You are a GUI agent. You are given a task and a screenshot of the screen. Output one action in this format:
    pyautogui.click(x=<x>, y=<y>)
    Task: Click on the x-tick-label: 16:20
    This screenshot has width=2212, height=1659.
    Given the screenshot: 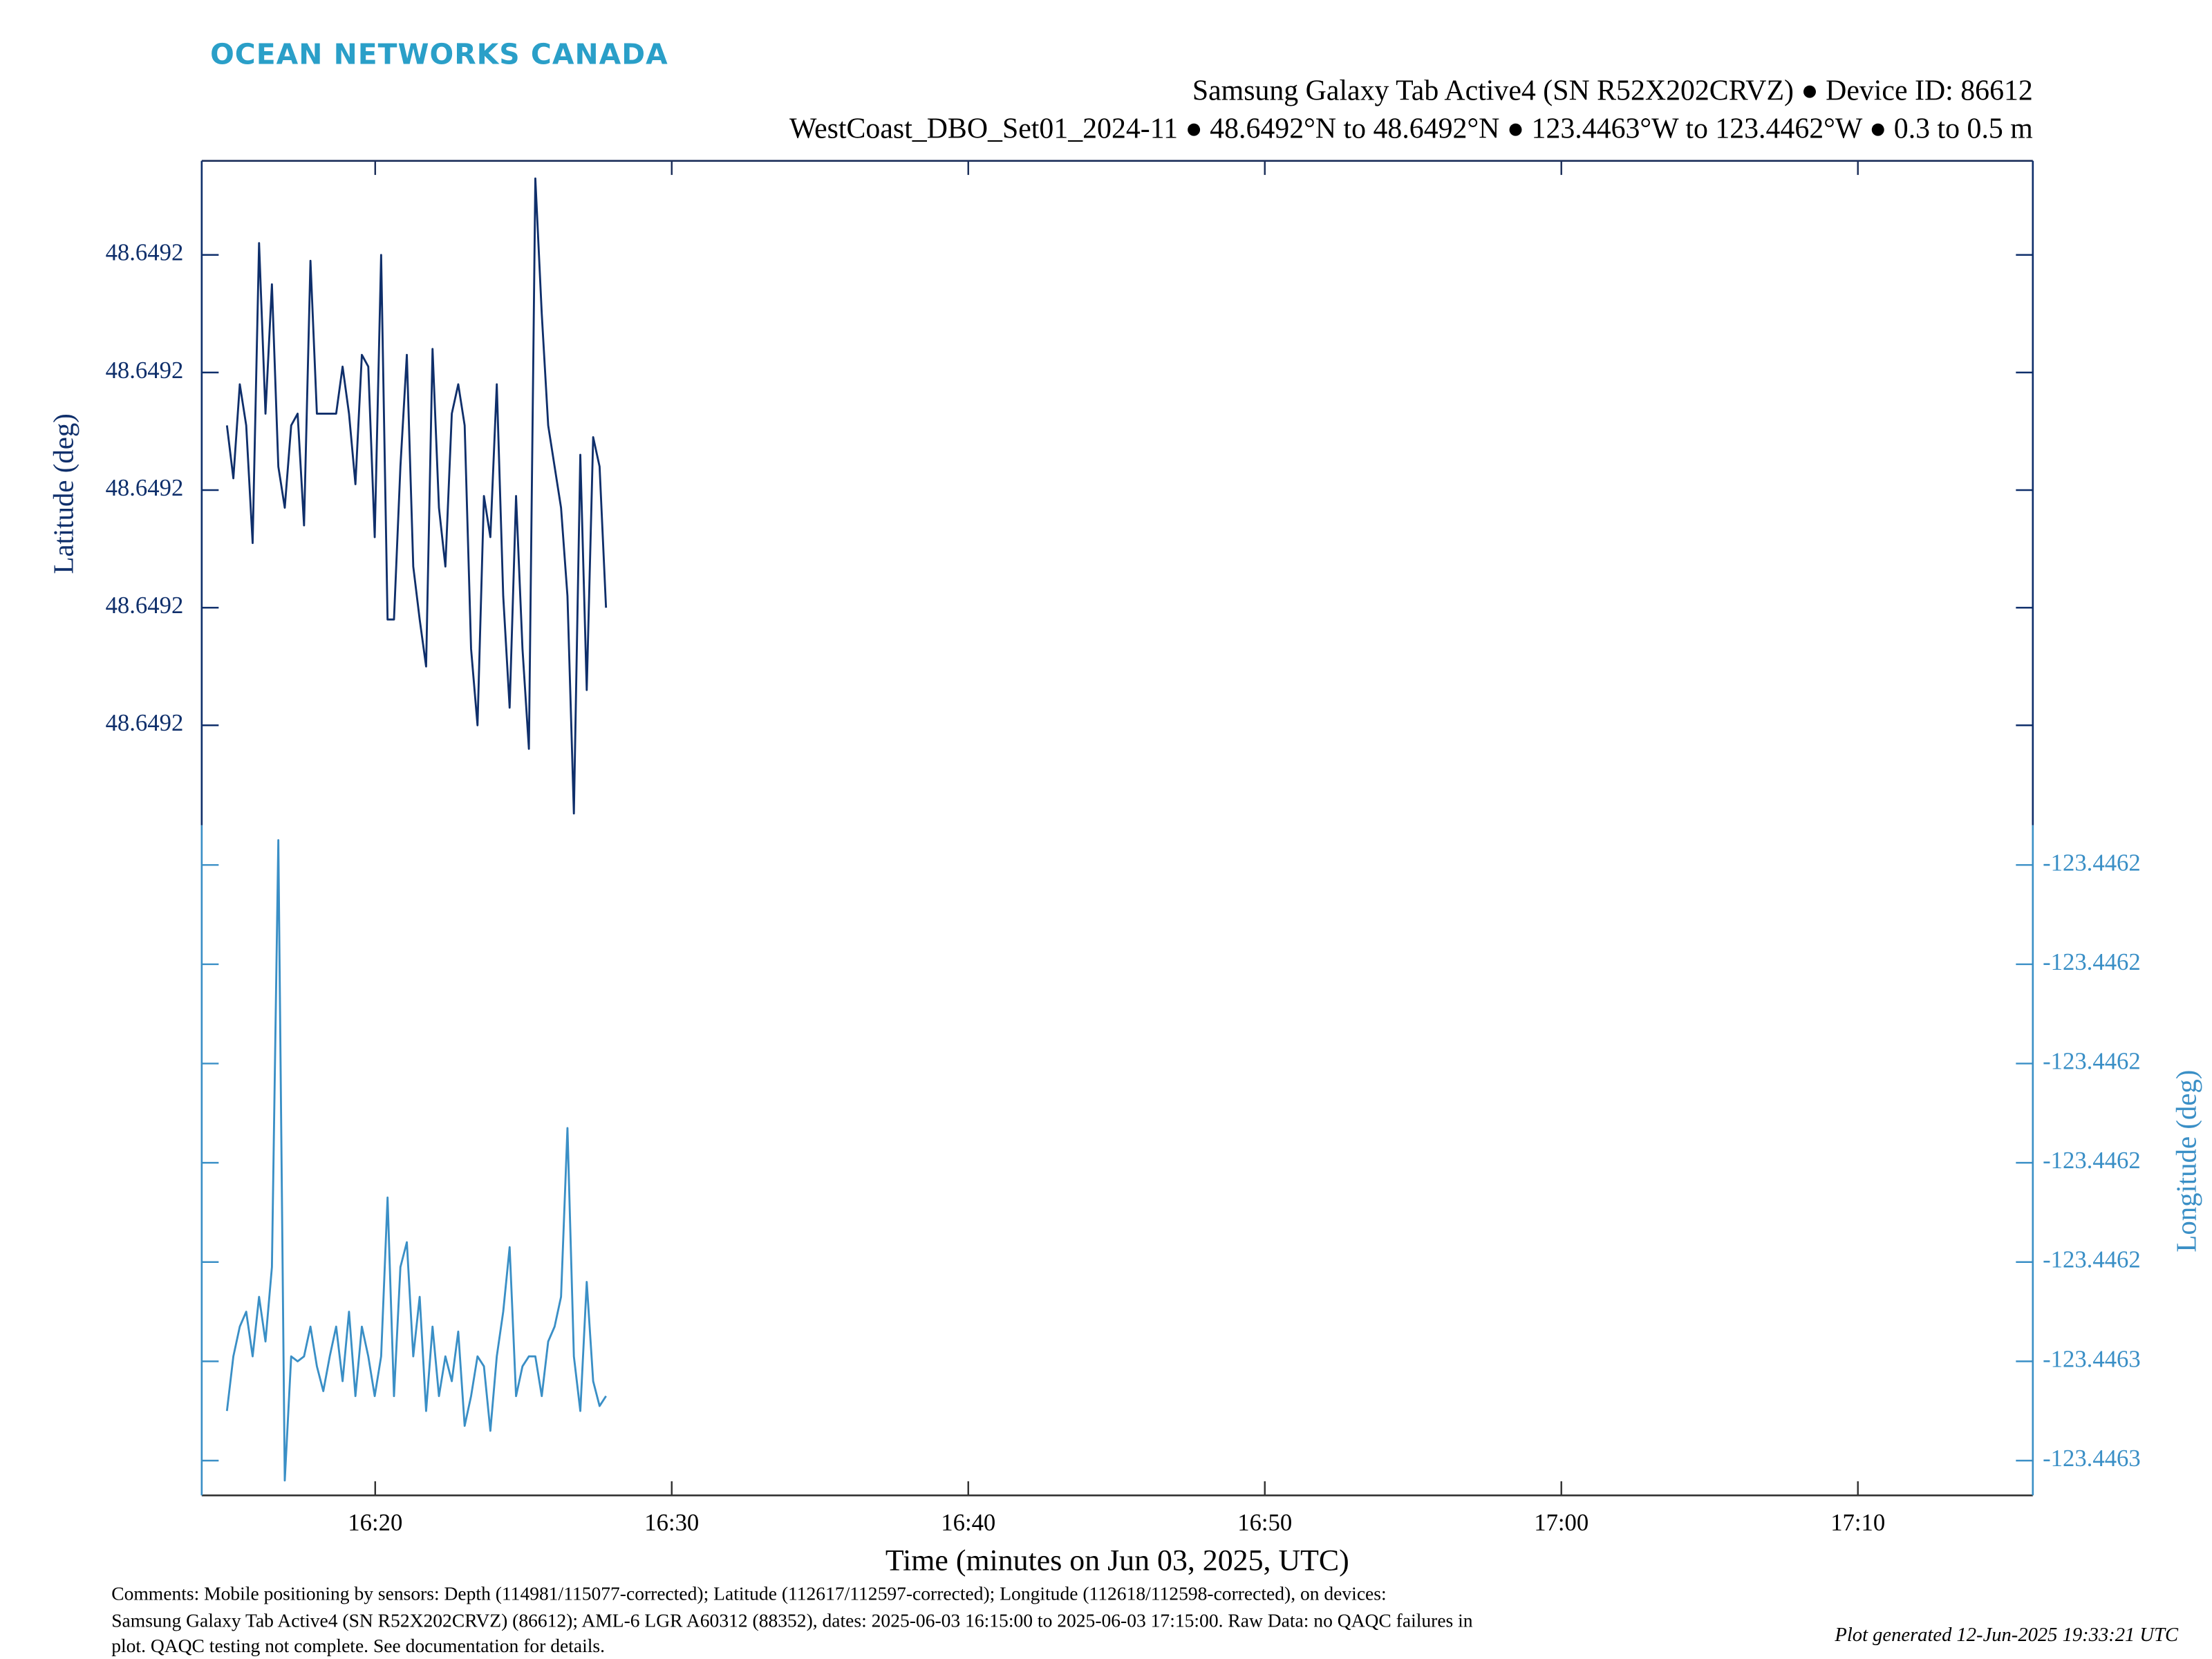 What is the action you would take?
    pyautogui.click(x=375, y=1522)
    